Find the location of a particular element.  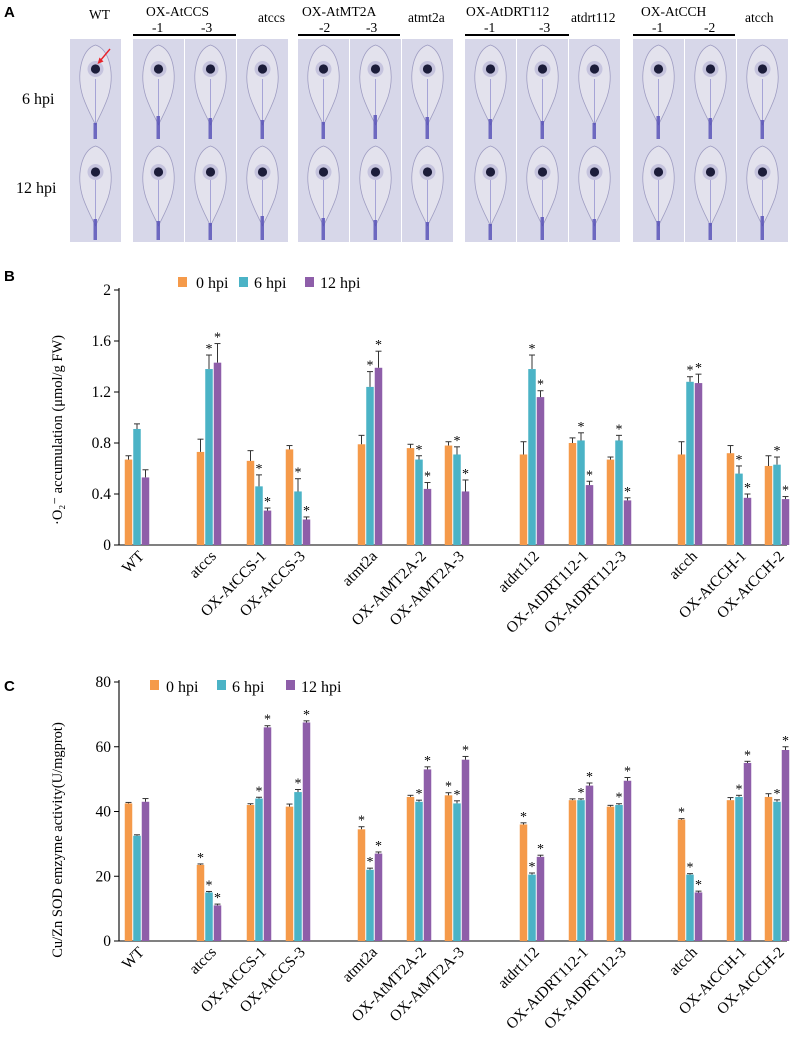

group-header-mt2a: OX-AtMT2A is located at coordinates (339, 11).